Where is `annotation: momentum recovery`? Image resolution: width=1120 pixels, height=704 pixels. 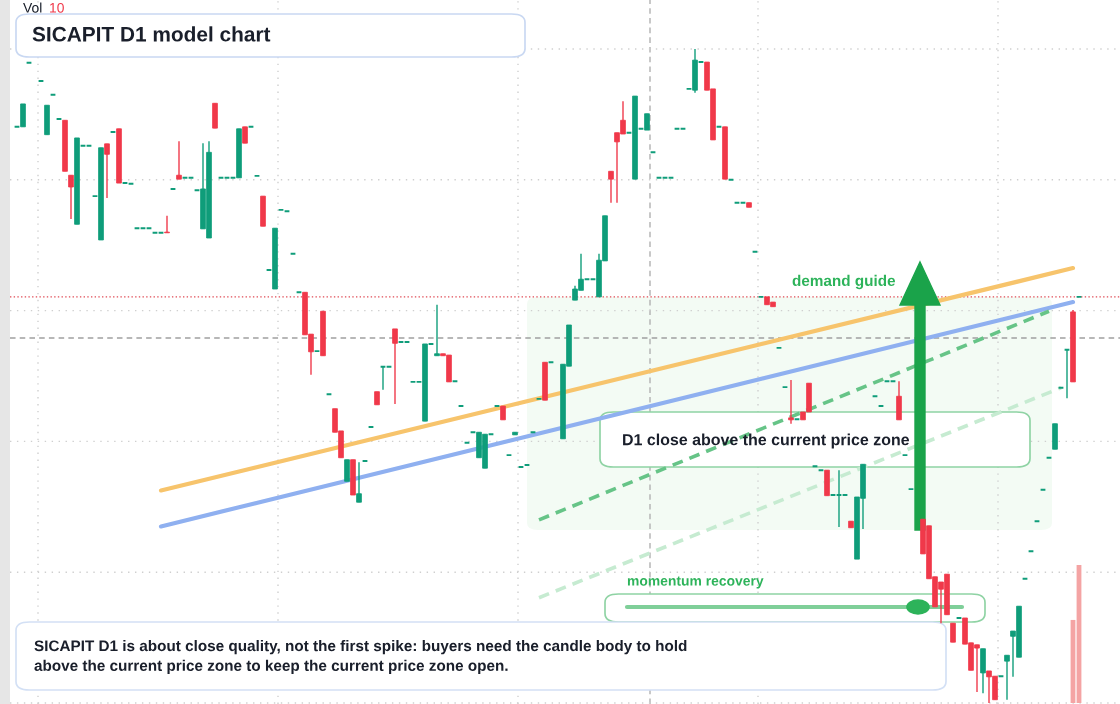
annotation: momentum recovery is located at coordinates (695, 582).